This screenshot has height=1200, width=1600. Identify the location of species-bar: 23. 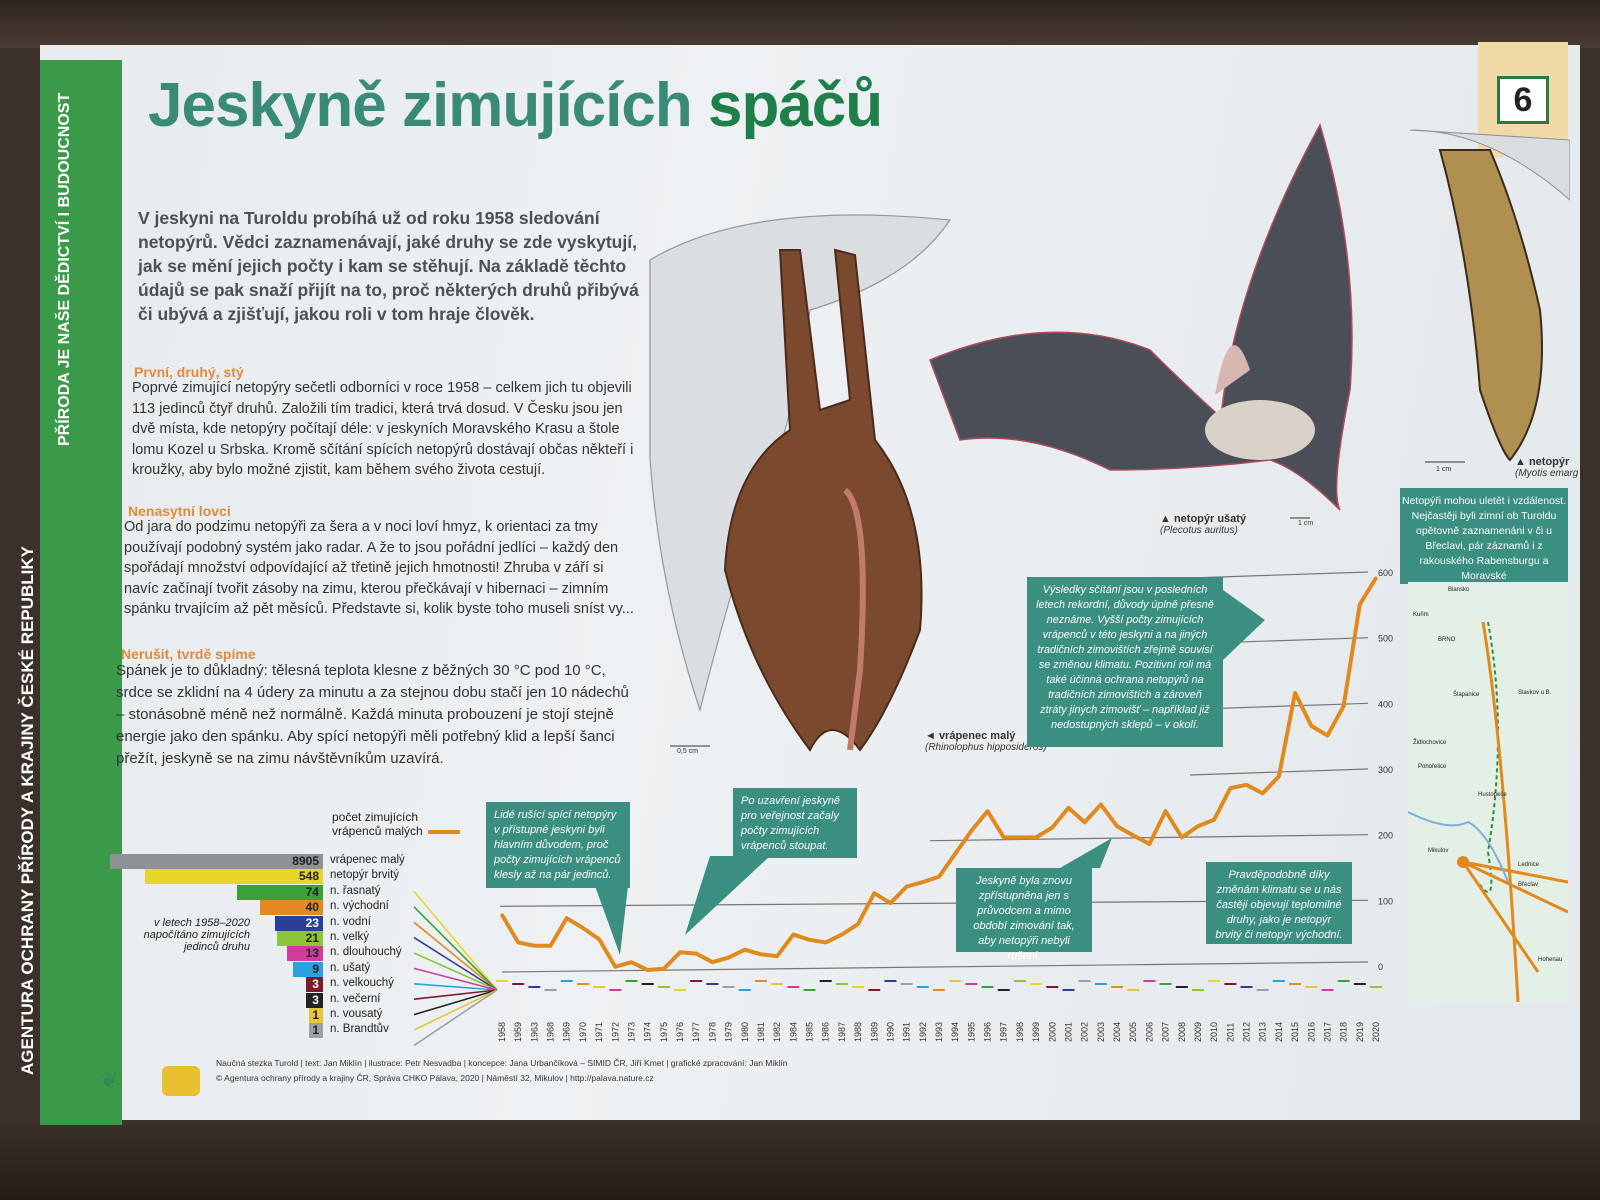
(299, 923).